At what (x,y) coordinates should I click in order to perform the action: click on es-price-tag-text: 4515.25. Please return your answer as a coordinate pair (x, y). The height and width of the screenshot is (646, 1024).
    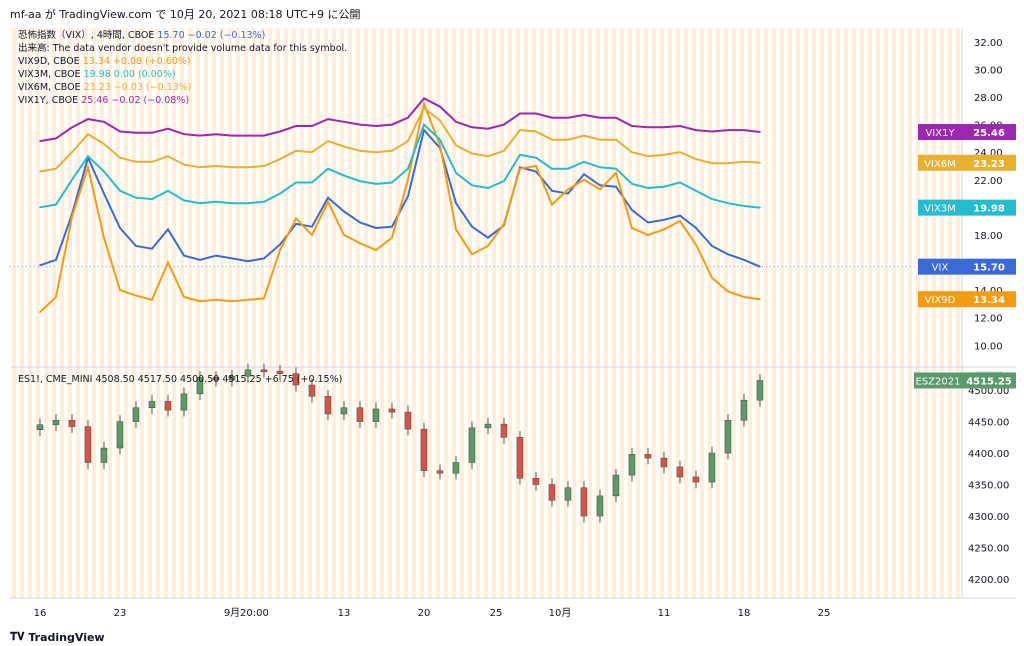
    Looking at the image, I should click on (989, 381).